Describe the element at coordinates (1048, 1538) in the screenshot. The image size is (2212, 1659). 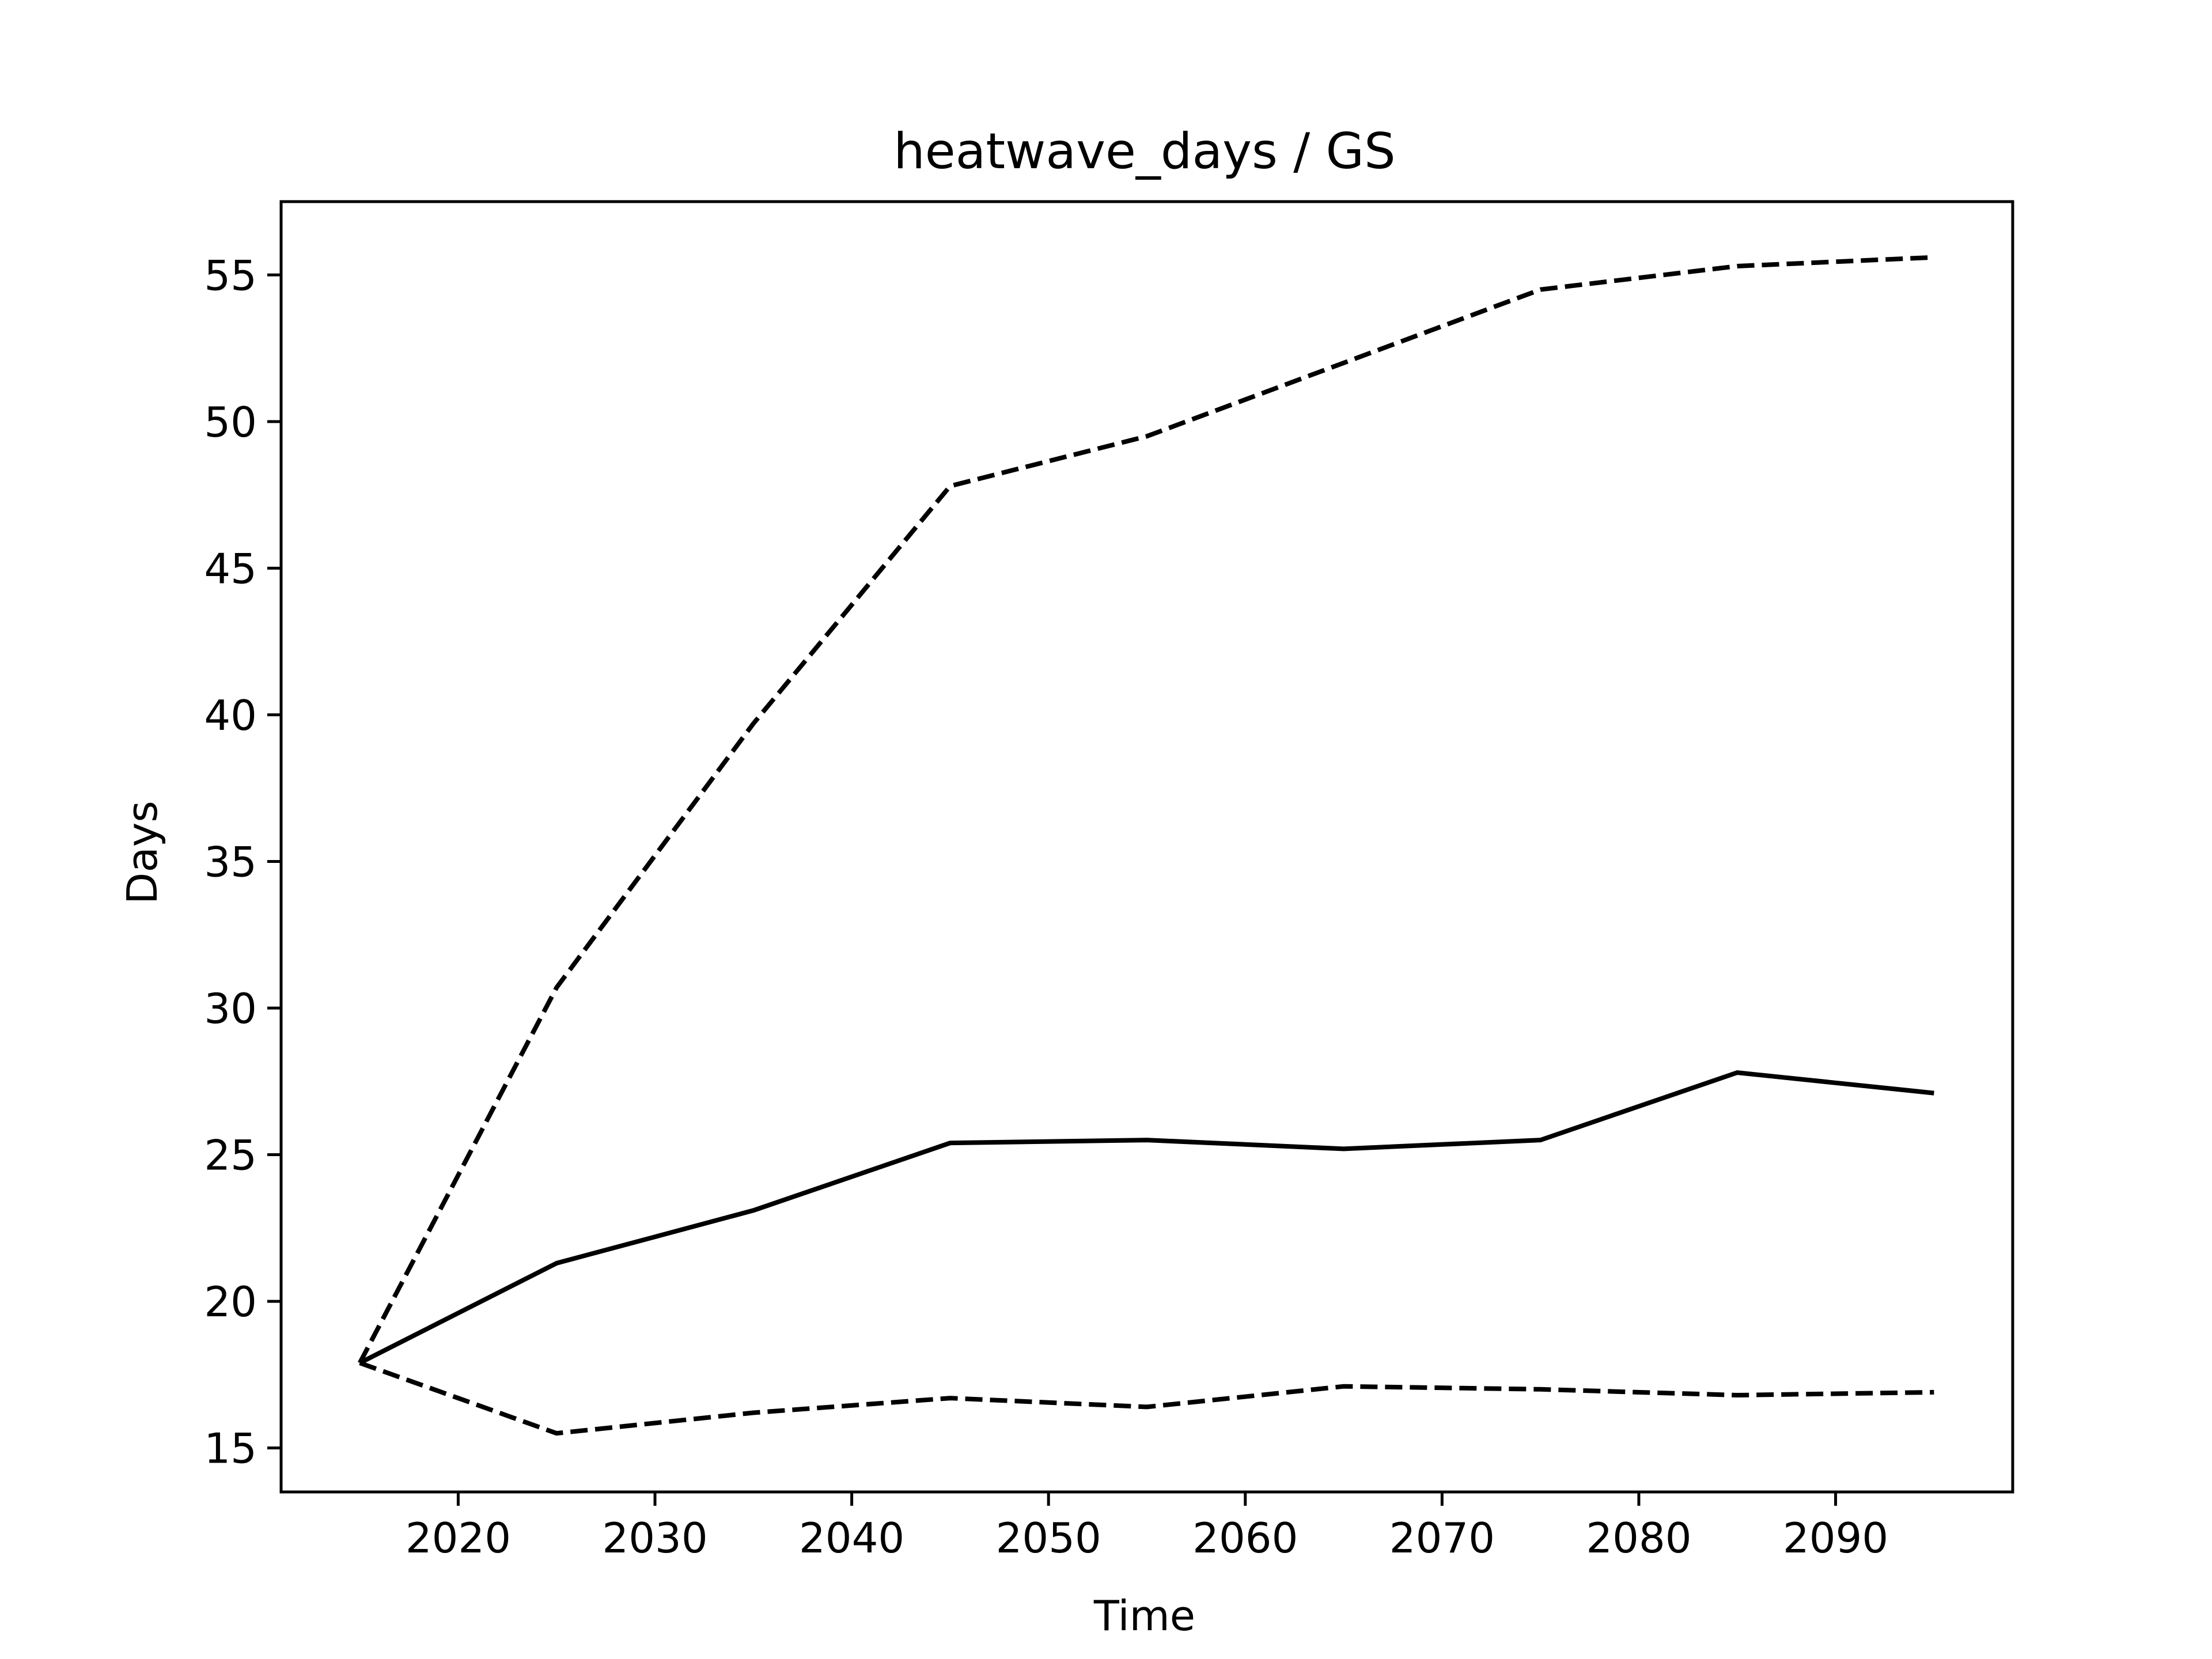
I see `x-tick-label: 2050` at that location.